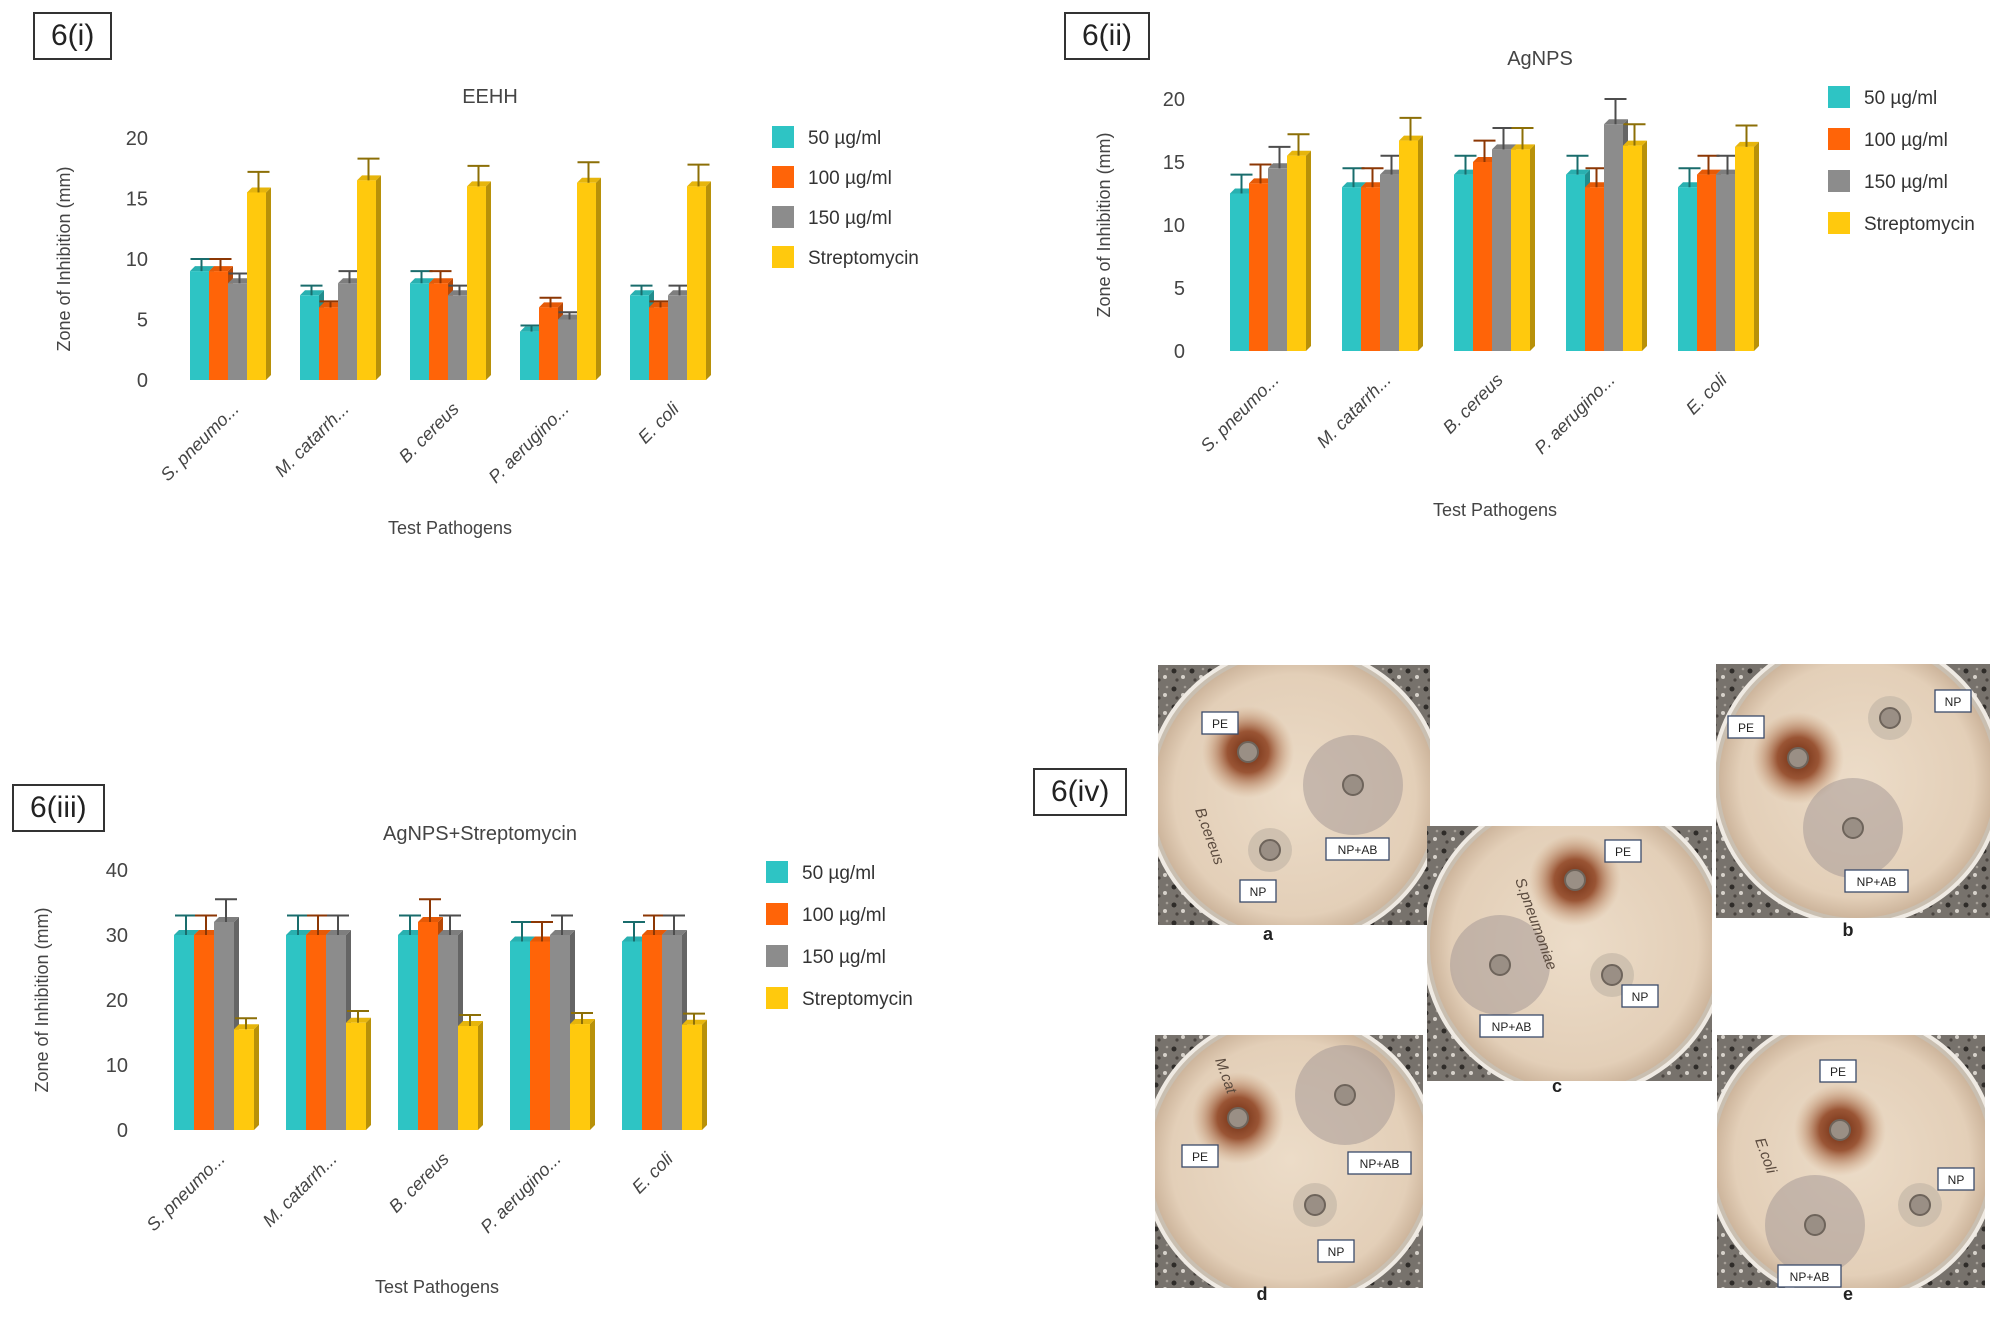 The height and width of the screenshot is (1320, 2007). I want to click on panel-label-6i: 6(i), so click(73, 36).